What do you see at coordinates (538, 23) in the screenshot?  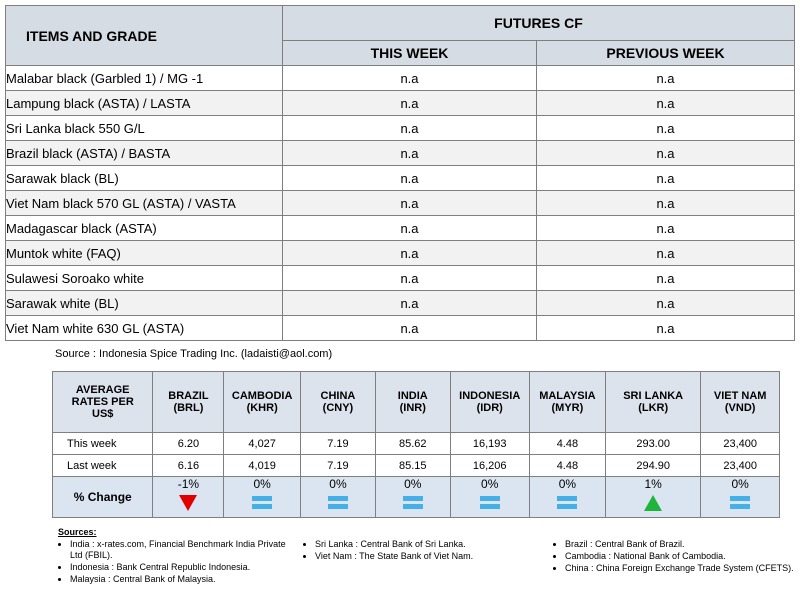 I see `header-cell: FUTURES CF` at bounding box center [538, 23].